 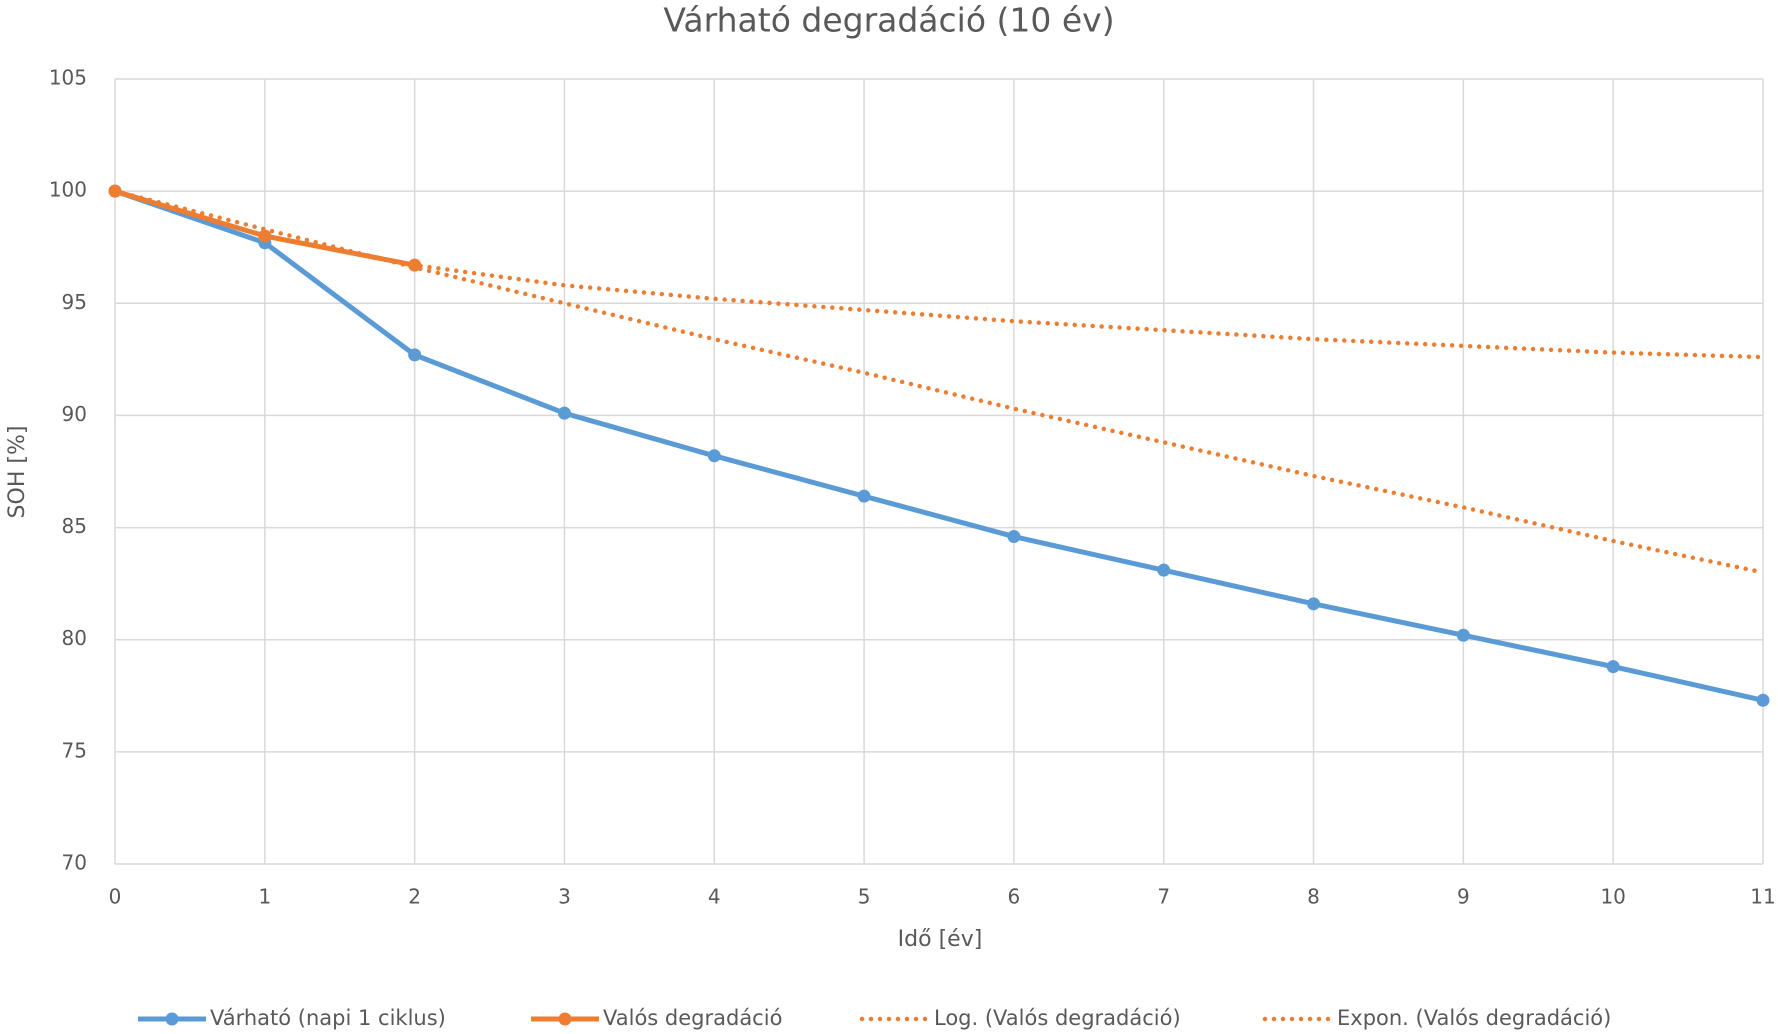 What do you see at coordinates (74, 863) in the screenshot?
I see `y-tick-label: 70` at bounding box center [74, 863].